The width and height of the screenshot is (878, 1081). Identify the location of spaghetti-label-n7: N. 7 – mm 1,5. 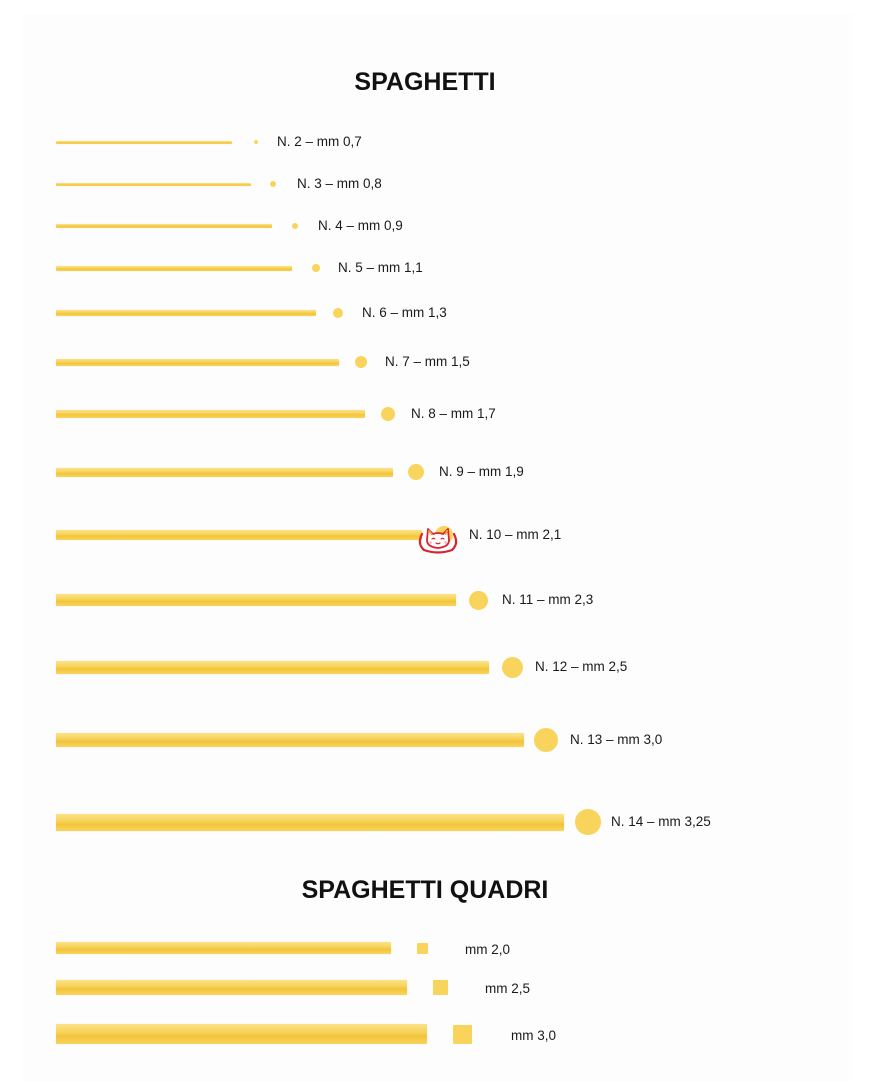
(427, 361).